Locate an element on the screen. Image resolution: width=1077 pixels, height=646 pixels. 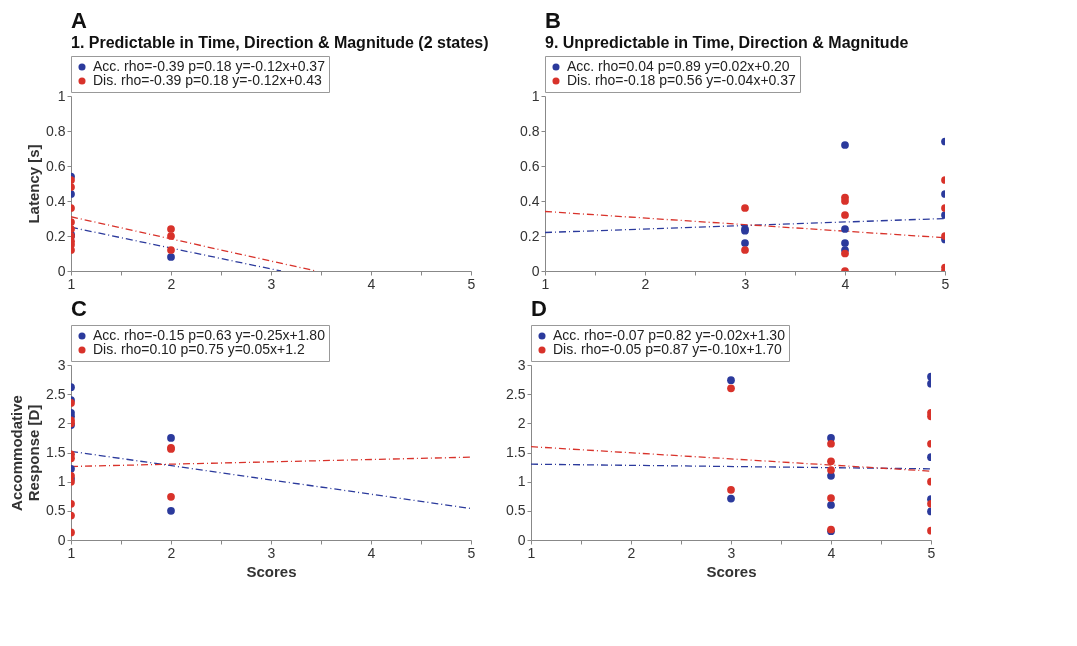
text: A is located at coordinates (79, 20).